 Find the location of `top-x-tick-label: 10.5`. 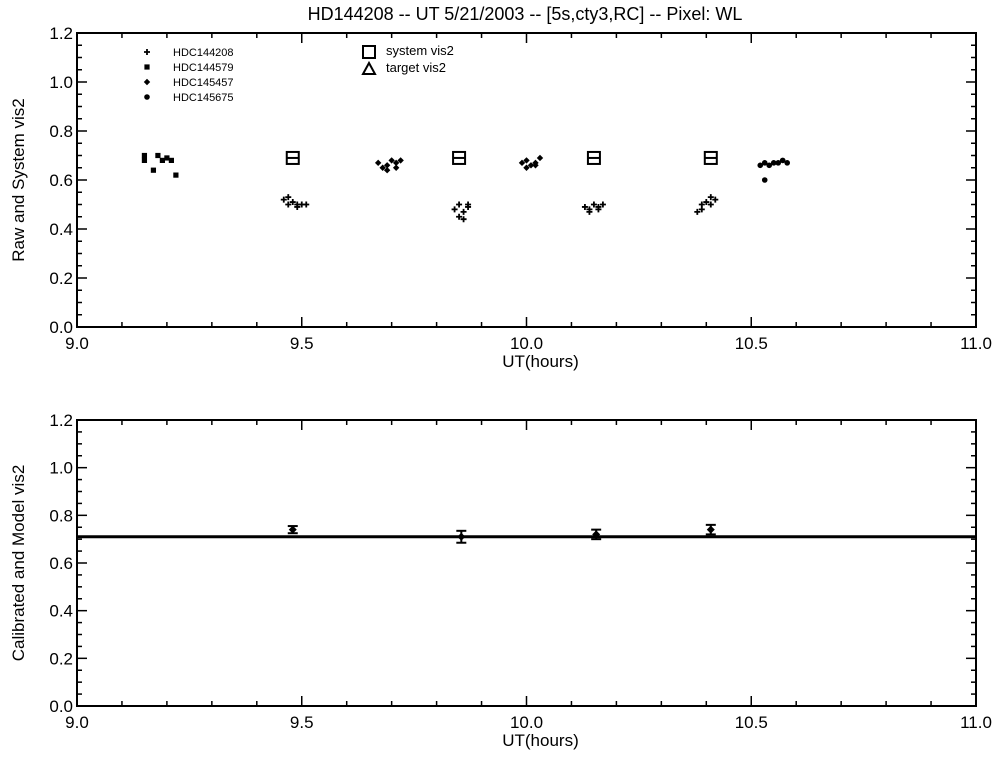

top-x-tick-label: 10.5 is located at coordinates (751, 343).